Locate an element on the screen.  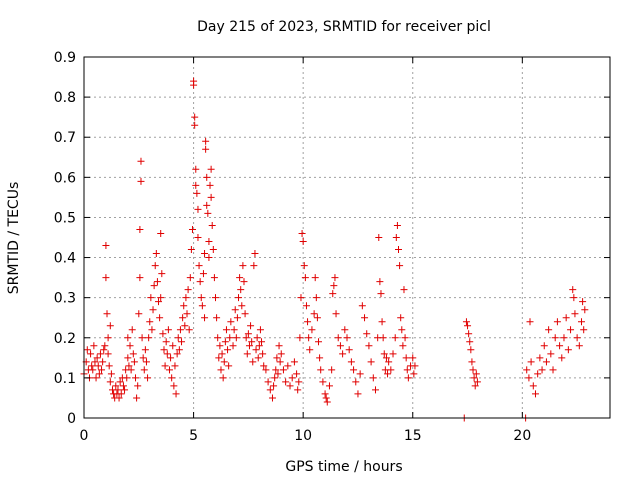
x-tick-label: 20 is located at coordinates (522, 436).